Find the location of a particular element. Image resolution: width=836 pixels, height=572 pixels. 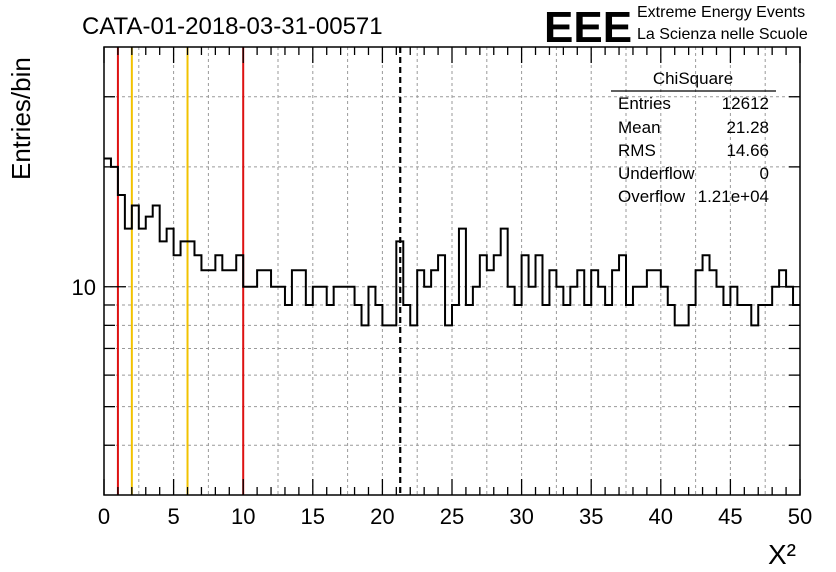

stat-value-overflow: 1.21e+04 is located at coordinates (733, 196).